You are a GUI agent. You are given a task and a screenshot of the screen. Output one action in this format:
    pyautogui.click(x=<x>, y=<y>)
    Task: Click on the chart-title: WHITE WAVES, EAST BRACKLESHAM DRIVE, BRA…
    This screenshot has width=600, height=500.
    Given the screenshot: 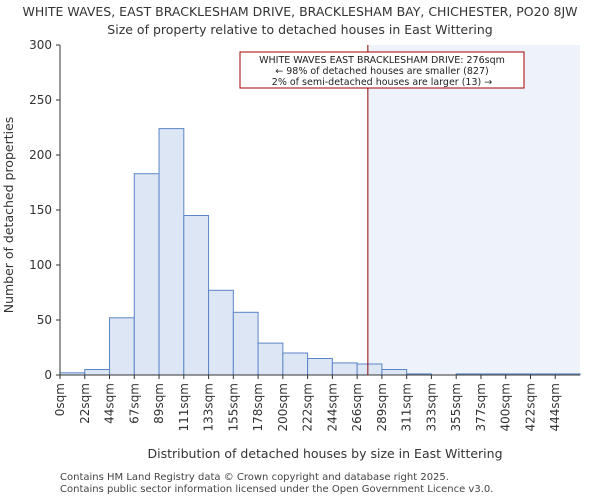 What is the action you would take?
    pyautogui.click(x=300, y=11)
    